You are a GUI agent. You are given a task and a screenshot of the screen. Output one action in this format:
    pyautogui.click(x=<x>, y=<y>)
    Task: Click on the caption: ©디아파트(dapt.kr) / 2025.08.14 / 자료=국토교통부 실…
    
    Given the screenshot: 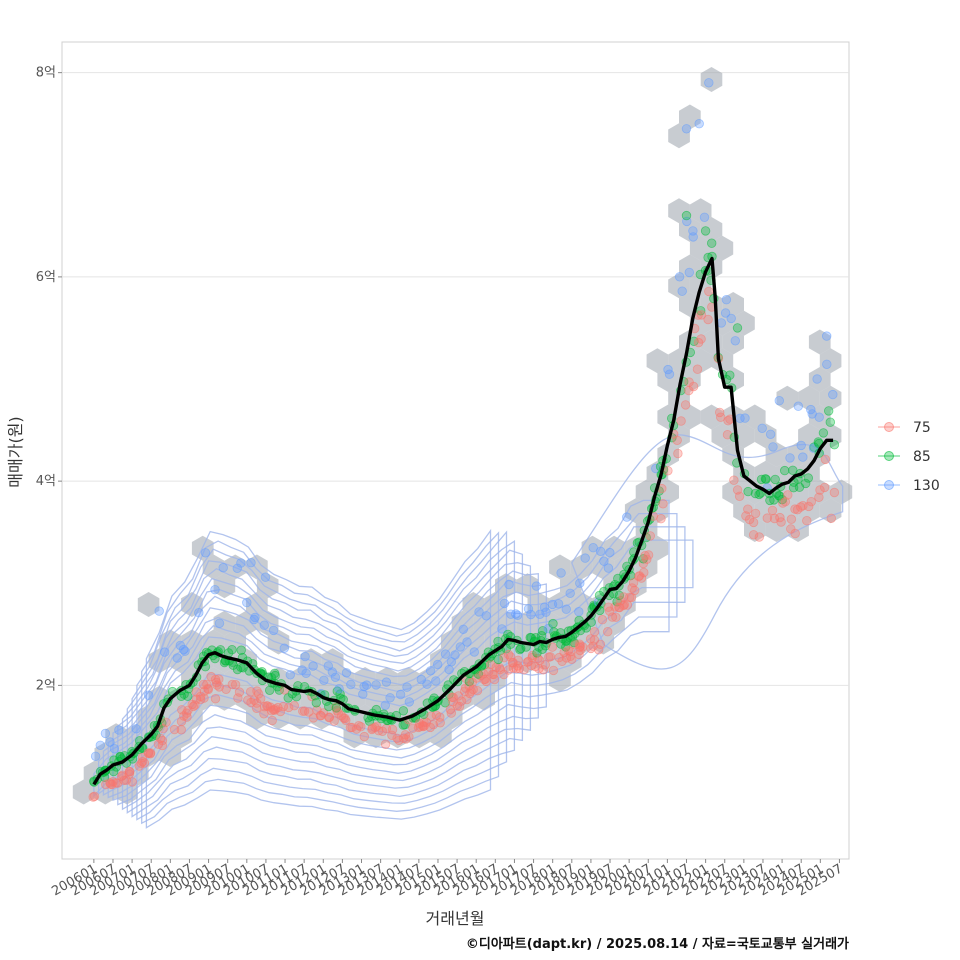 What is the action you would take?
    pyautogui.click(x=657, y=944)
    